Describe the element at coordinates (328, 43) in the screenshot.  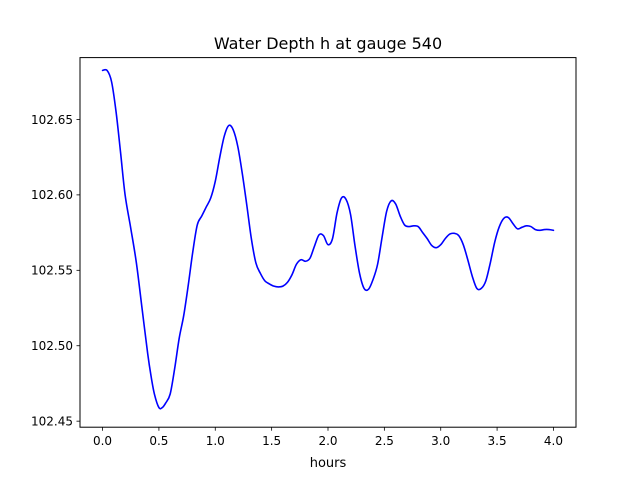
I see `chart-title: Water Depth h at gauge 540` at that location.